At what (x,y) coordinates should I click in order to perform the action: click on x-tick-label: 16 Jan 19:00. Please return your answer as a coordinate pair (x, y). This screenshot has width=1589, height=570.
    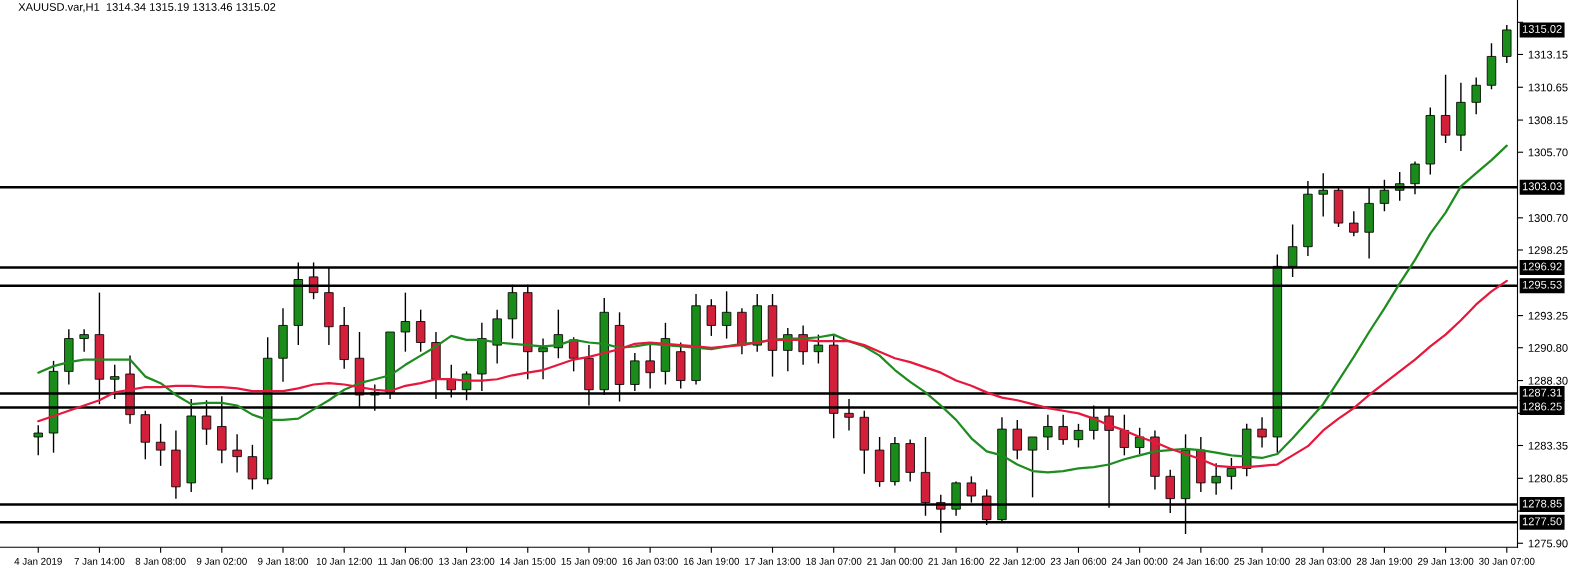
    Looking at the image, I should click on (711, 561).